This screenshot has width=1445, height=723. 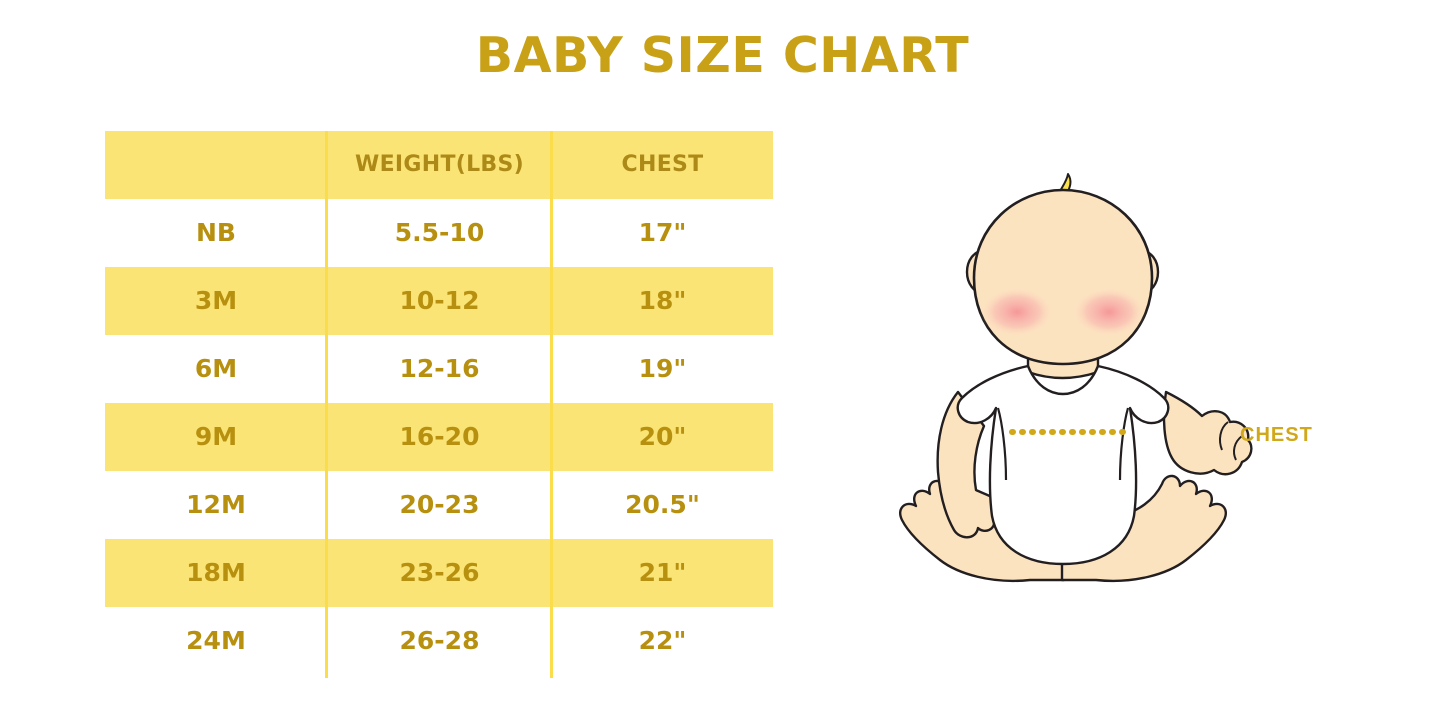 I want to click on table-row: 18M 23-26 21", so click(x=439, y=573).